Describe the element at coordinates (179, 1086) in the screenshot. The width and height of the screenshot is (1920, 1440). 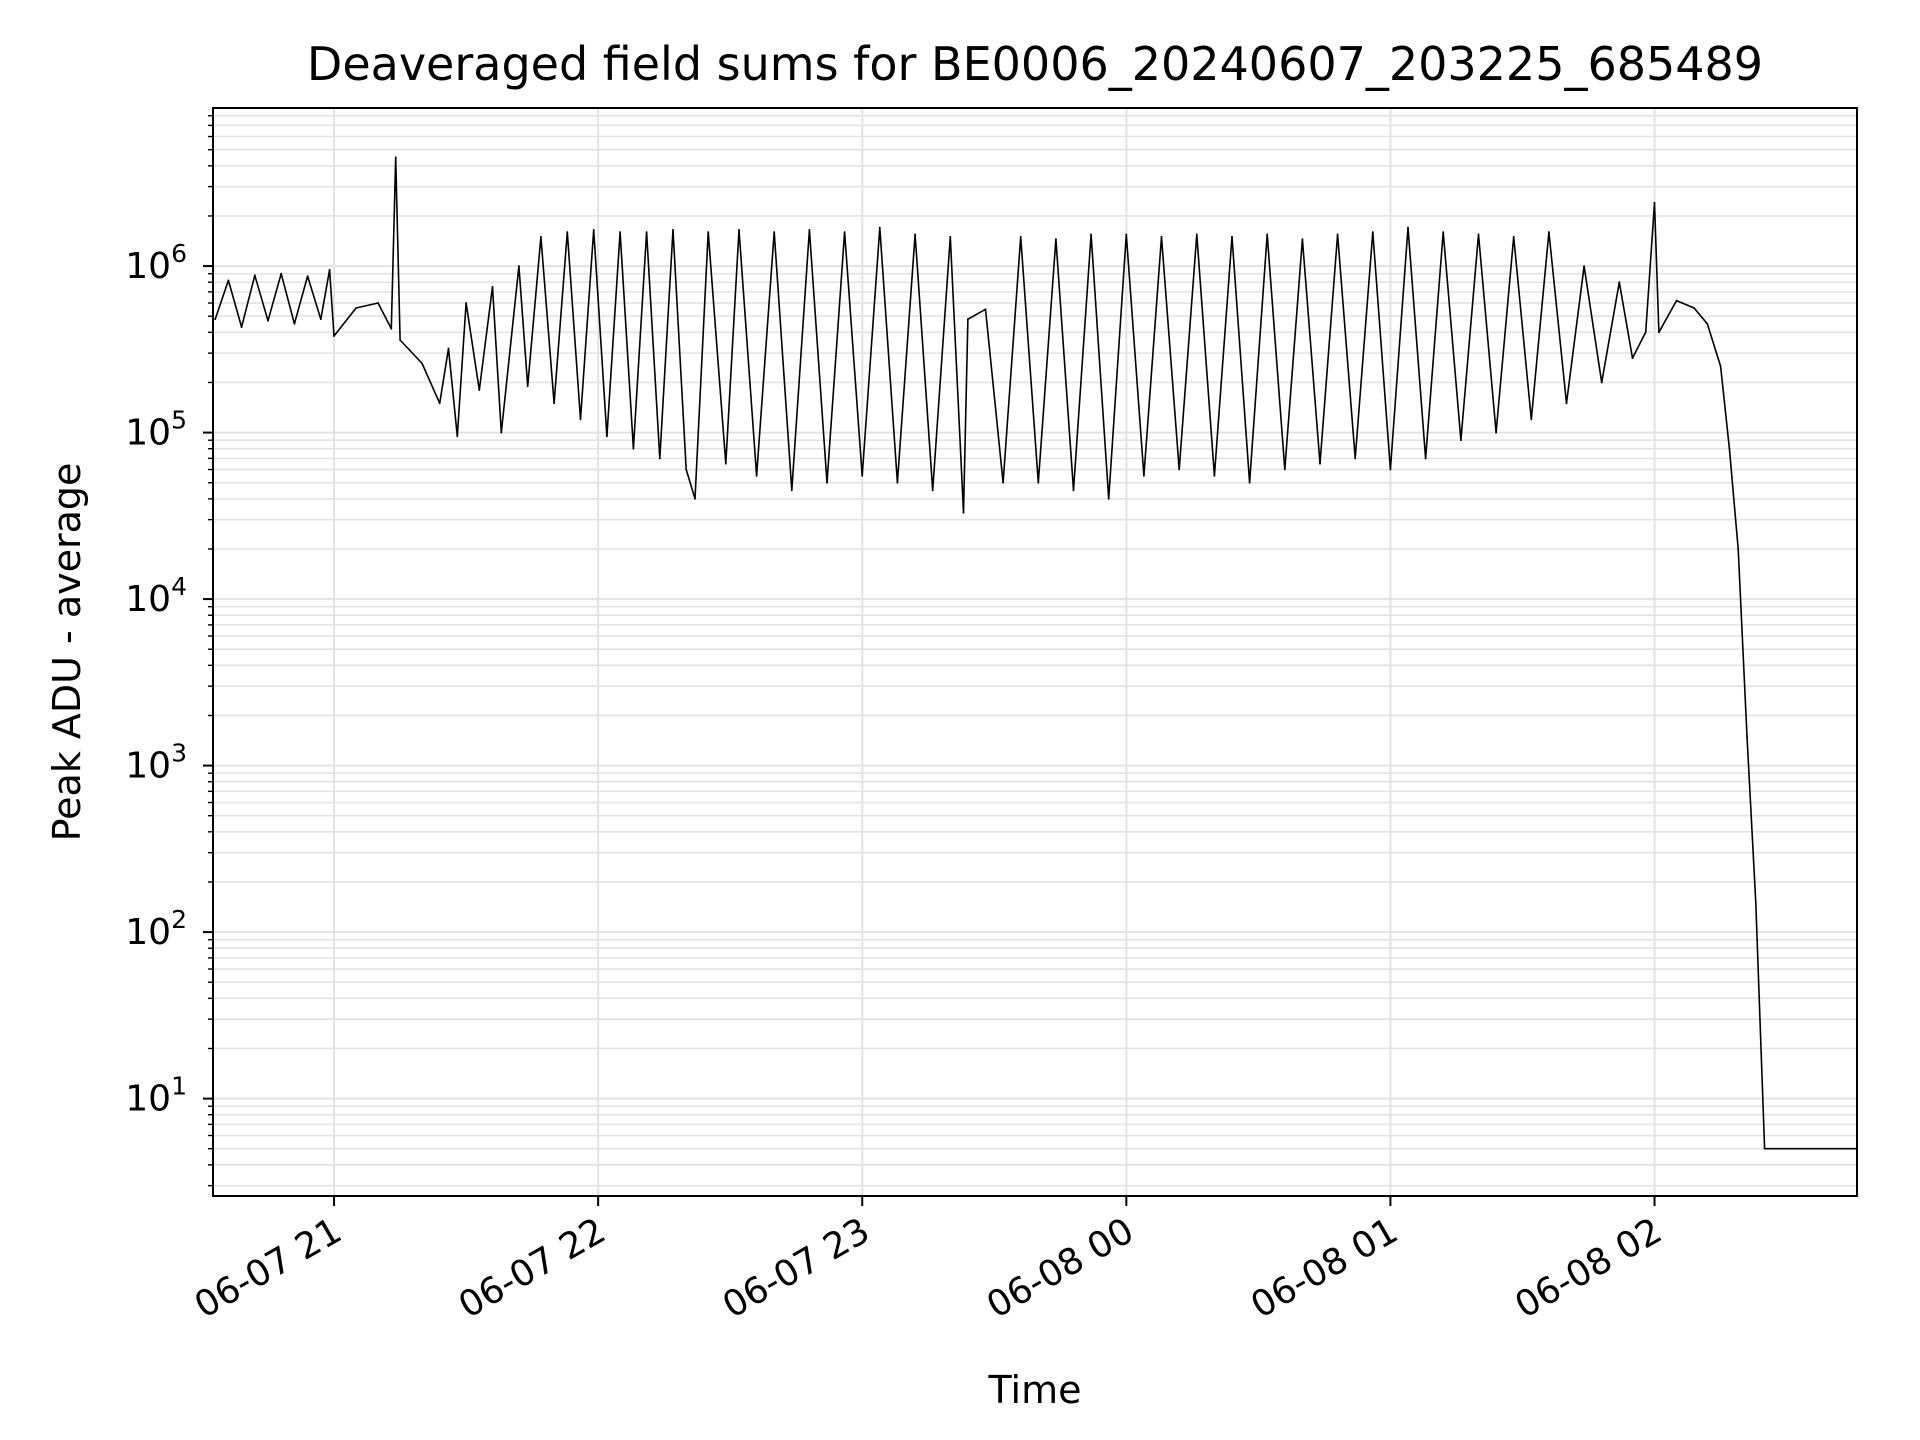
I see `y-tick-exponent: 1` at that location.